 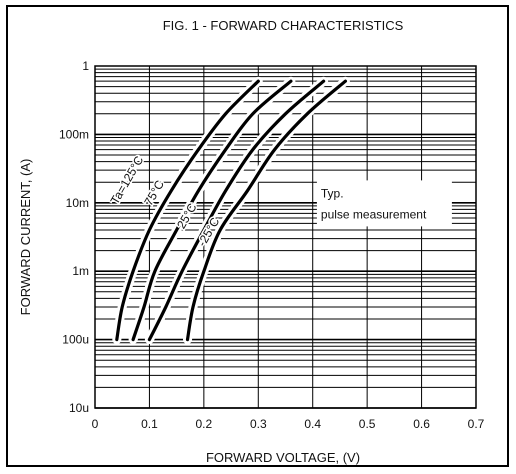 I want to click on x-tick-label: 0.5, so click(x=367, y=424).